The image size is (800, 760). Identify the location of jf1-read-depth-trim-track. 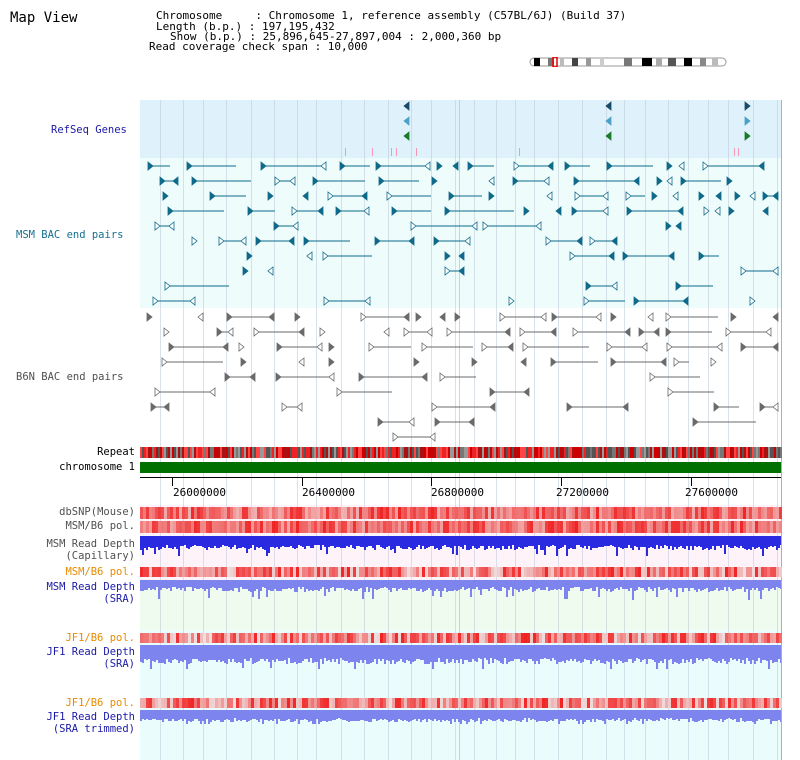
(460, 717).